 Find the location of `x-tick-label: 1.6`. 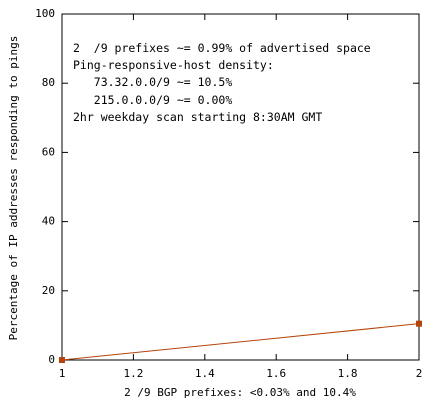

x-tick-label: 1.6 is located at coordinates (276, 373).